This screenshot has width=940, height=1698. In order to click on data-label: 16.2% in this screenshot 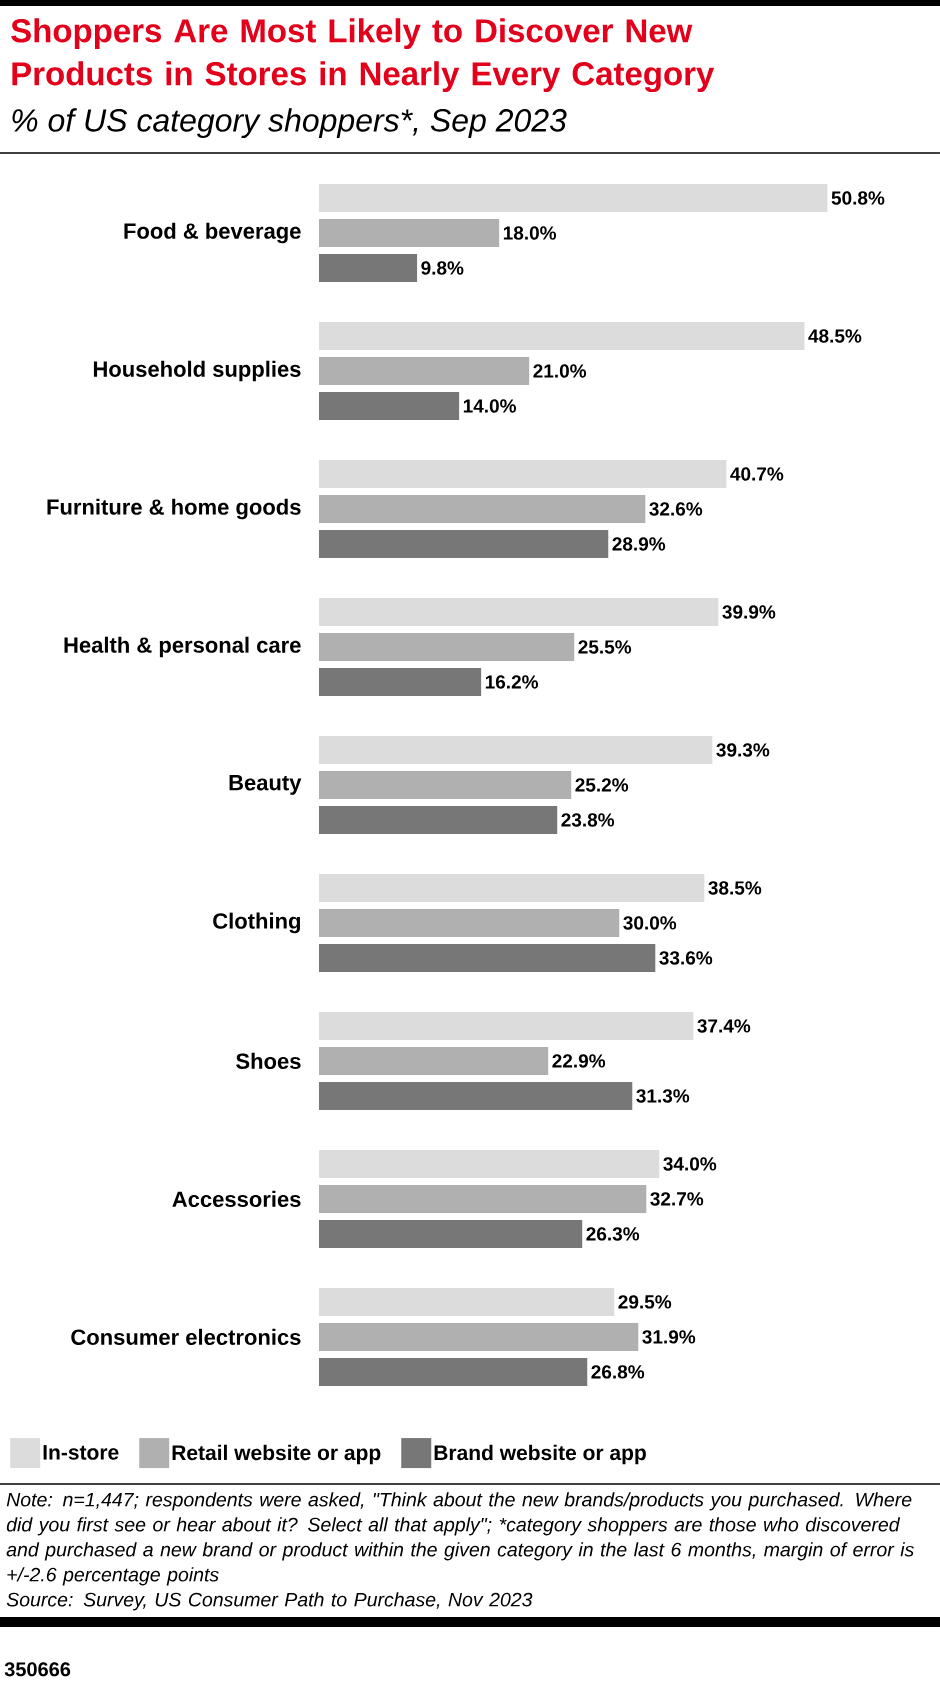, I will do `click(512, 682)`.